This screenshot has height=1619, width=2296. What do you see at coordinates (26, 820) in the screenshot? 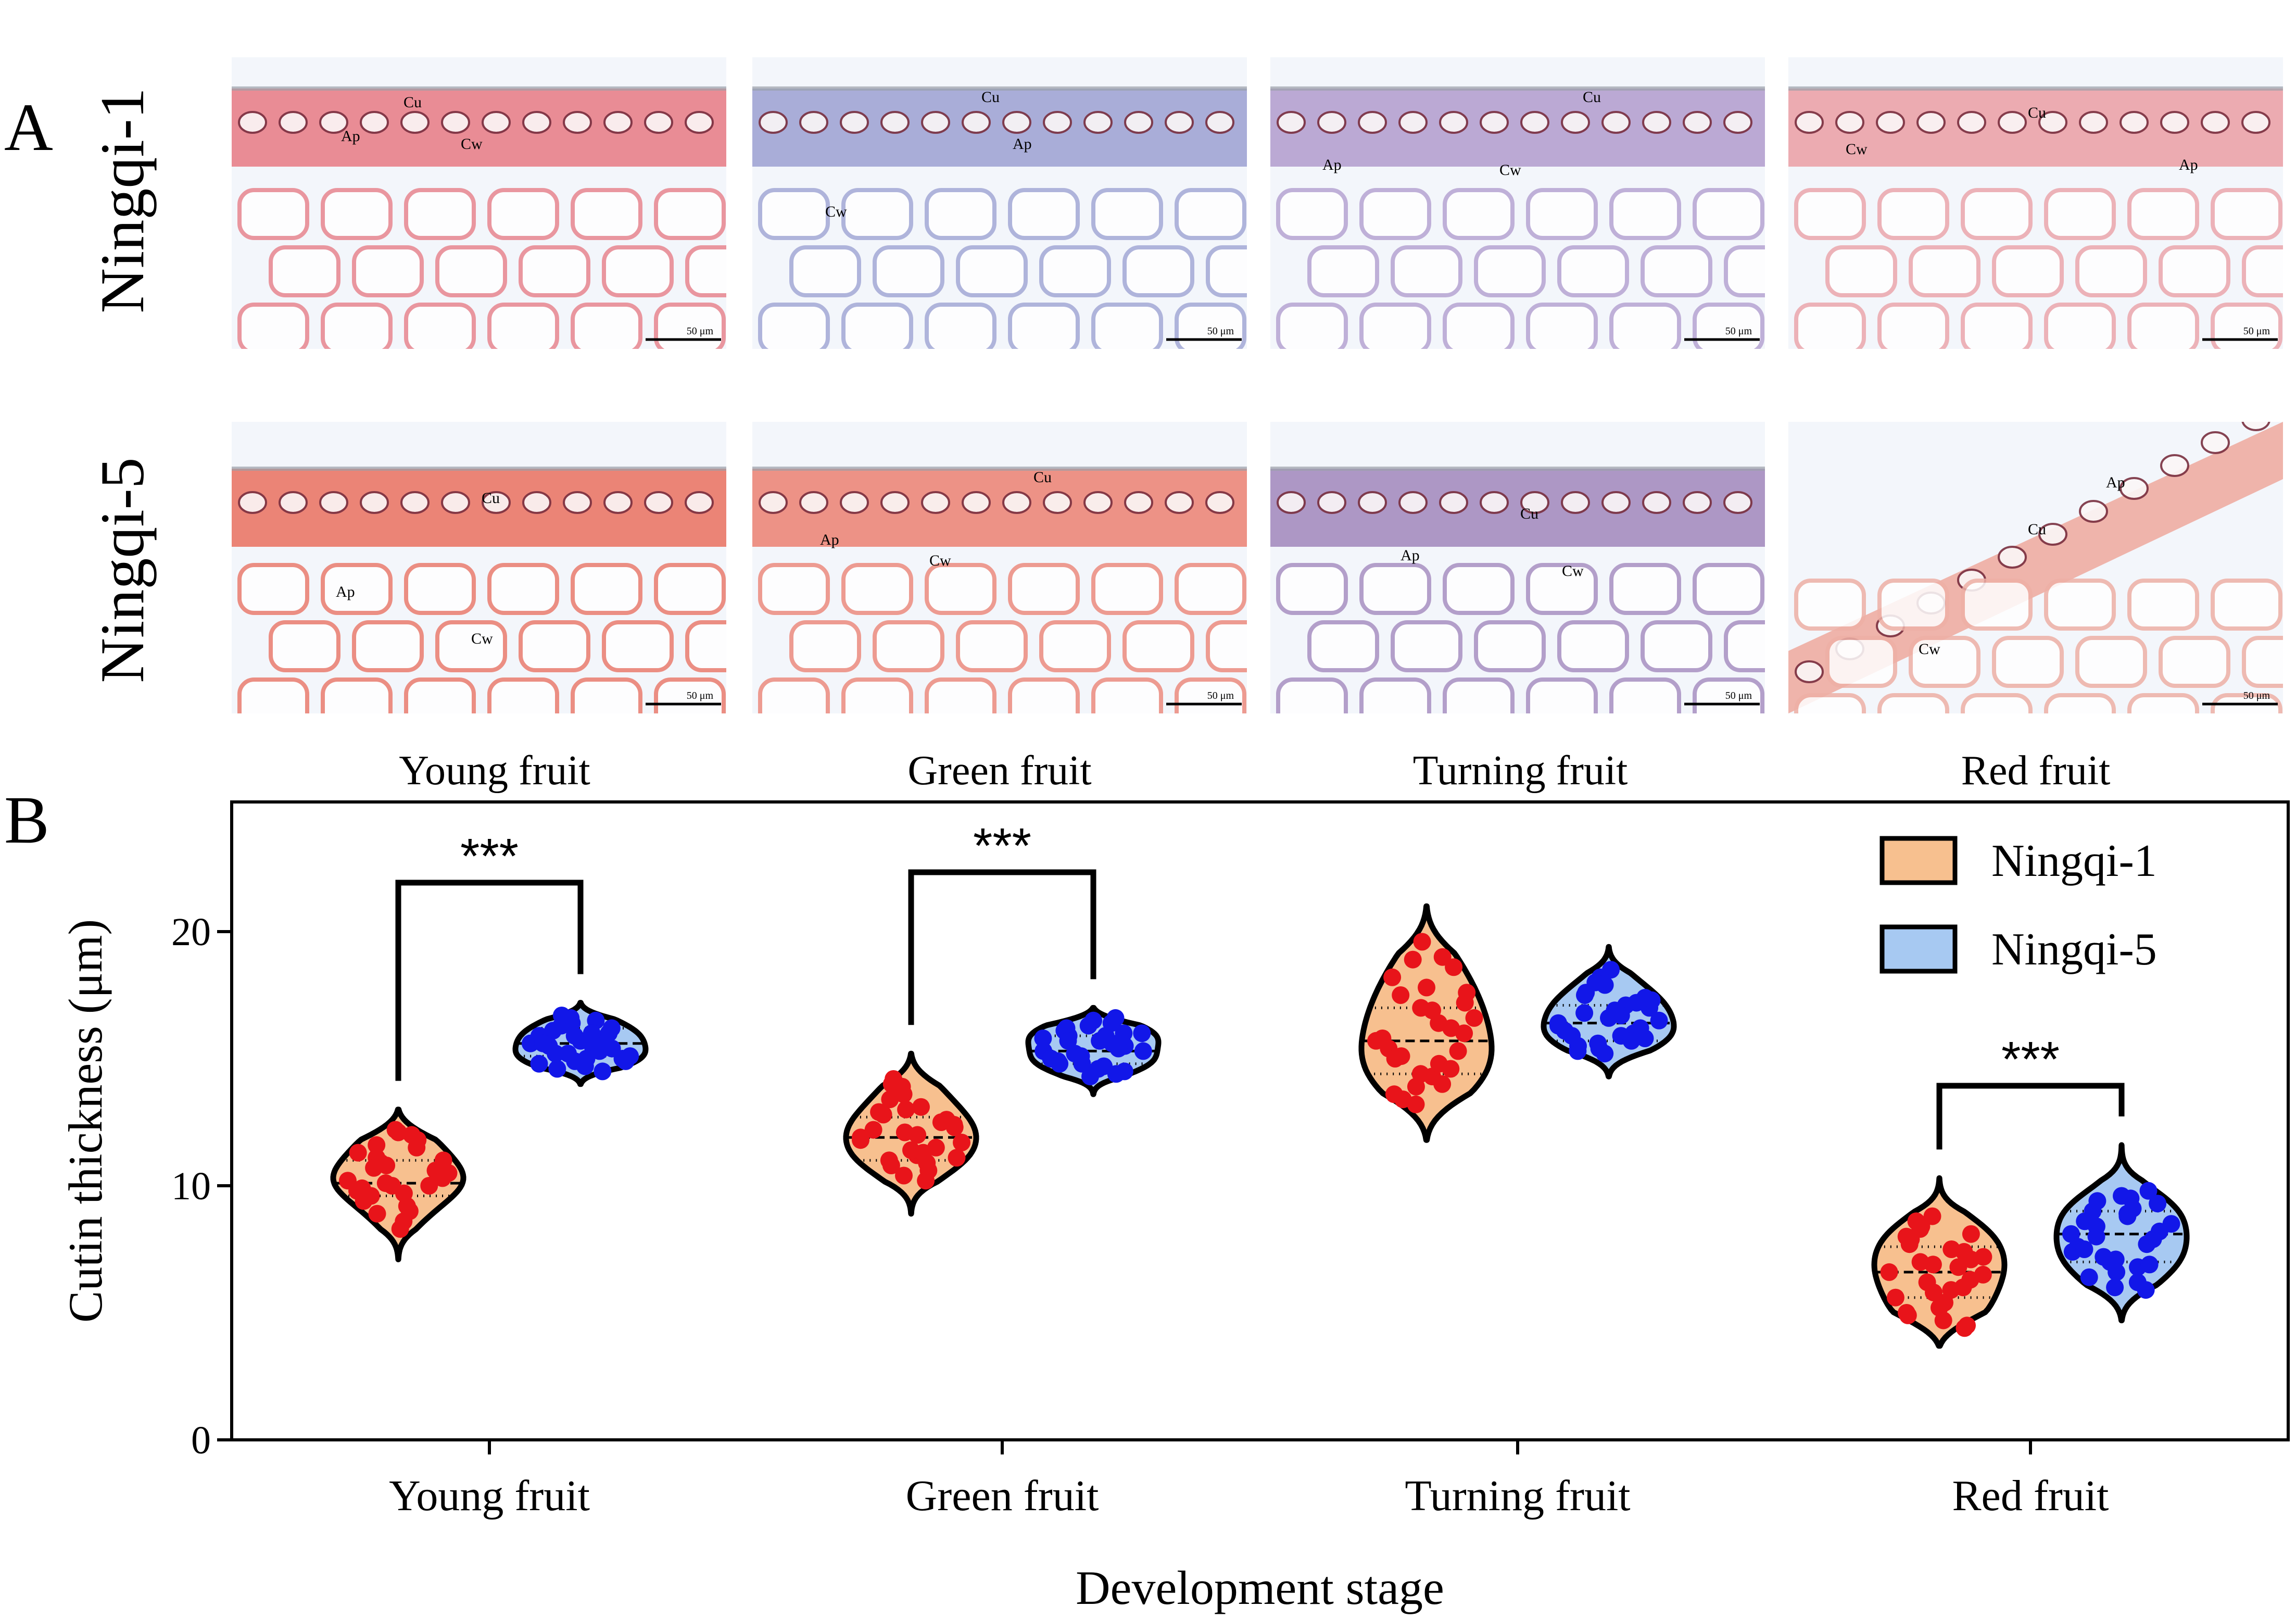
I see `panel-b-letter: B` at bounding box center [26, 820].